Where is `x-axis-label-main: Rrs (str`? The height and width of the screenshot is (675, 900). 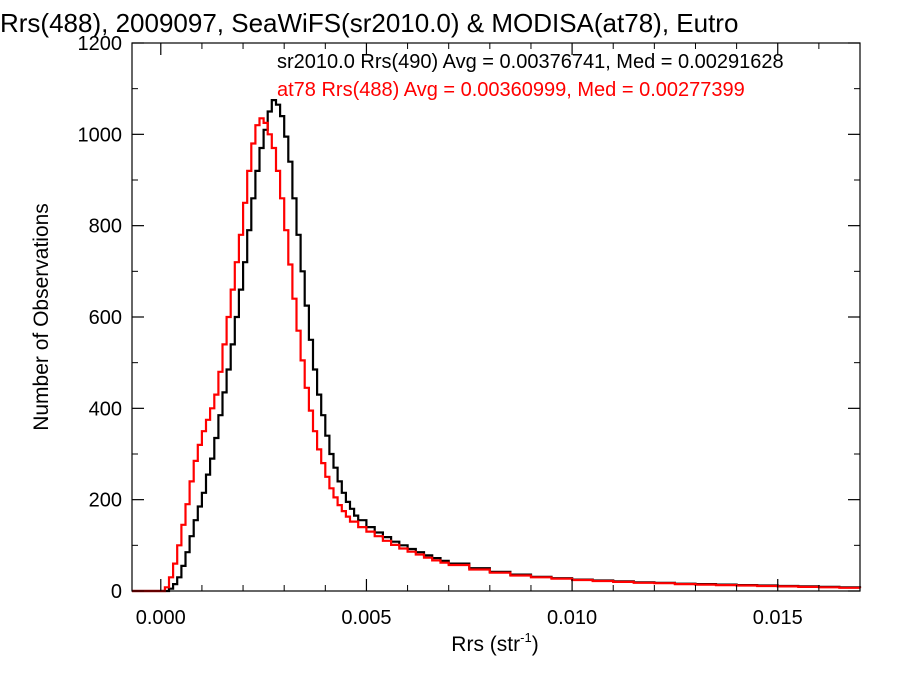
x-axis-label-main: Rrs (str is located at coordinates (485, 644).